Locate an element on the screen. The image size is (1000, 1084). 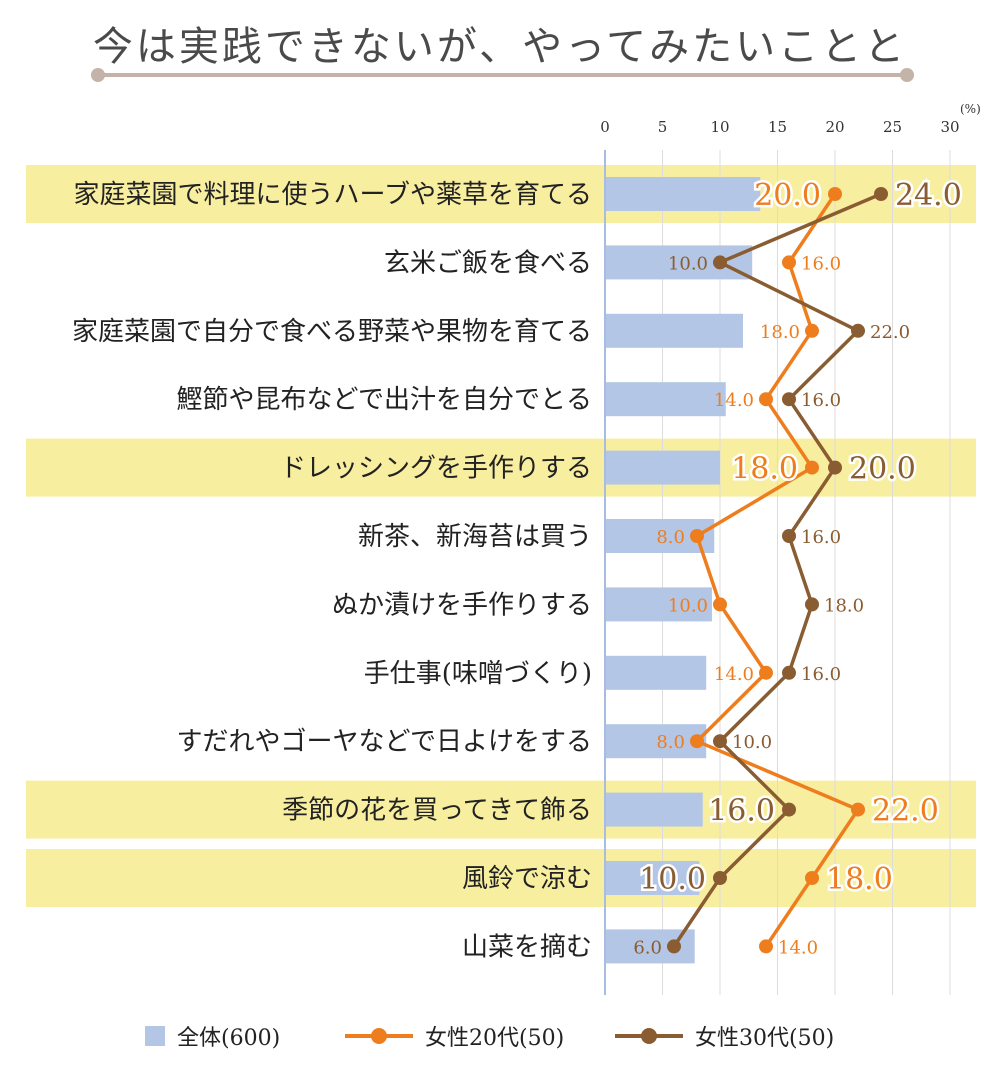
value-label-f20: 10.0 is located at coordinates (688, 605).